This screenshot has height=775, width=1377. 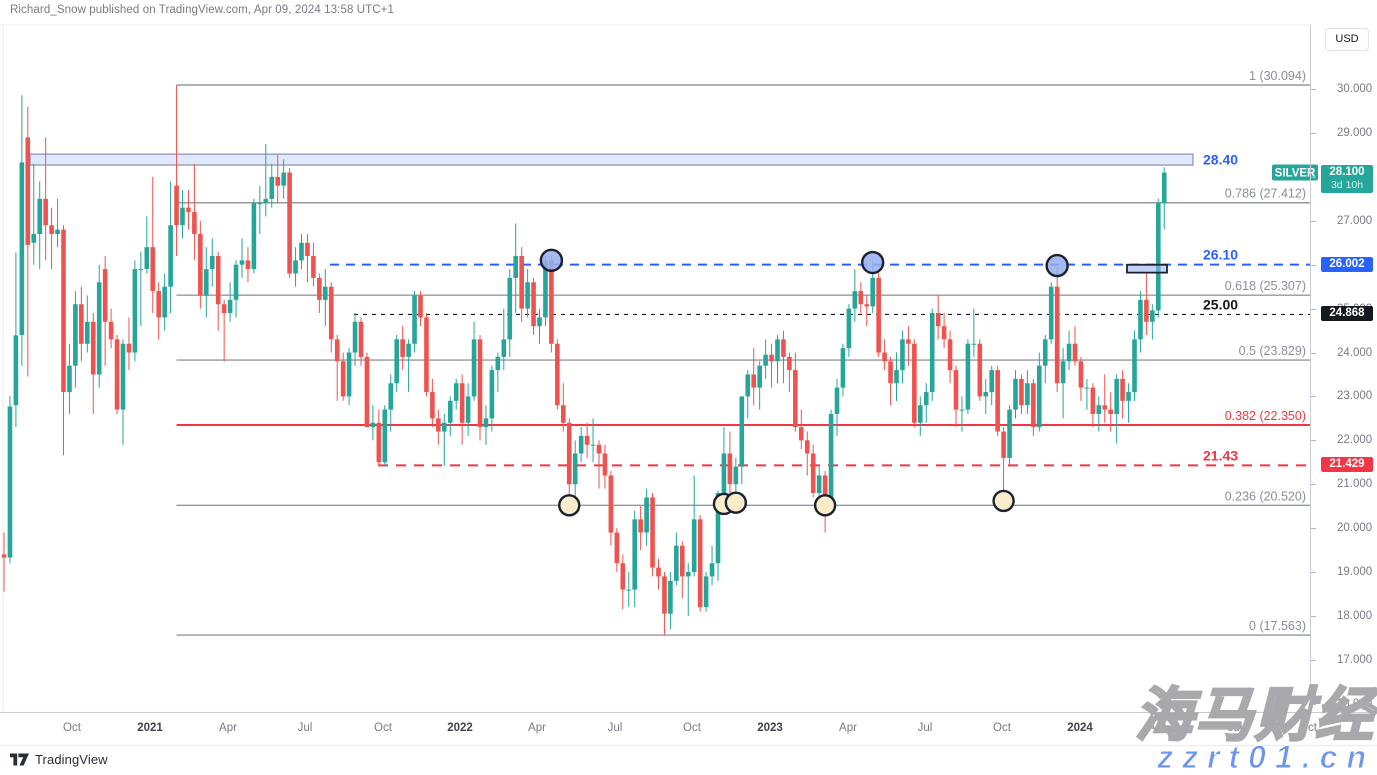 I want to click on fib-level-label-0.786: 0.786 (27.412), so click(x=1265, y=194).